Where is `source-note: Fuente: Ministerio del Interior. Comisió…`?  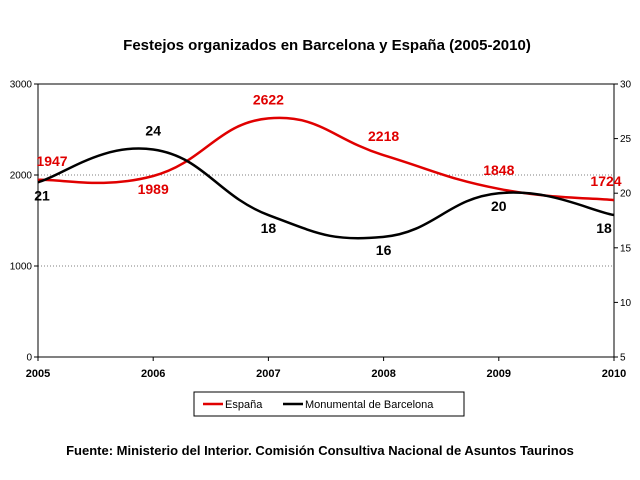
source-note: Fuente: Ministerio del Interior. Comisió… is located at coordinates (320, 450).